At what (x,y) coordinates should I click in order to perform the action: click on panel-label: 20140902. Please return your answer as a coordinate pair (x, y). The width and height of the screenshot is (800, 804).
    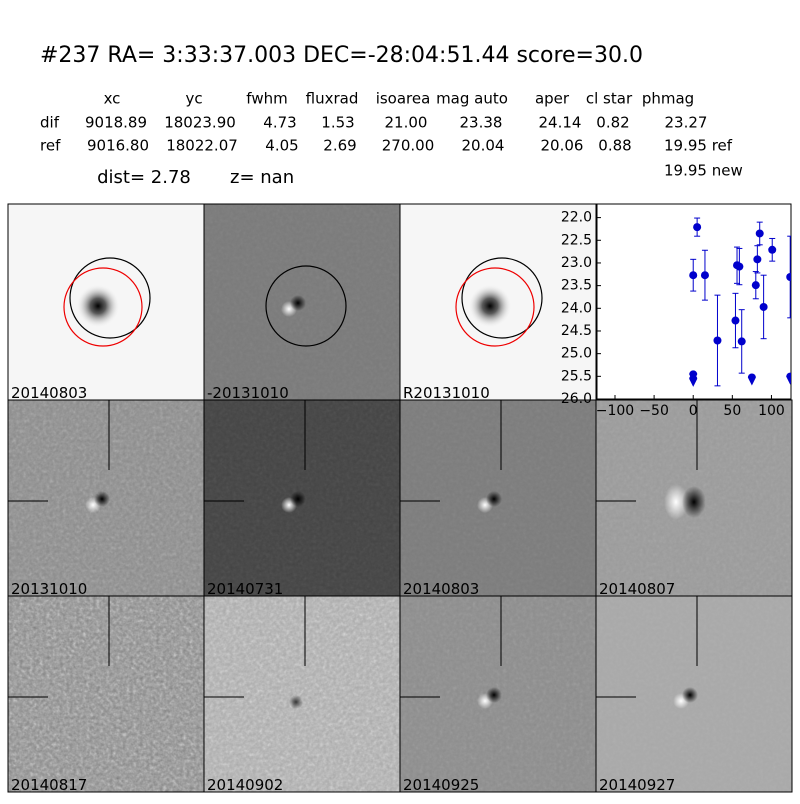
    Looking at the image, I should click on (245, 785).